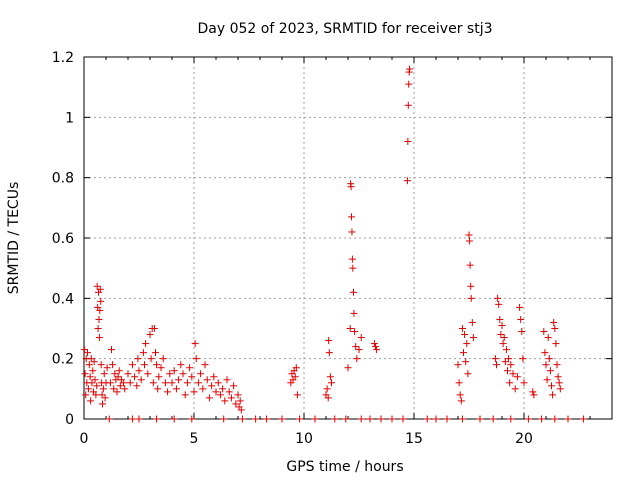 This screenshot has width=640, height=480. I want to click on y-tick-label: 0.2, so click(63, 360).